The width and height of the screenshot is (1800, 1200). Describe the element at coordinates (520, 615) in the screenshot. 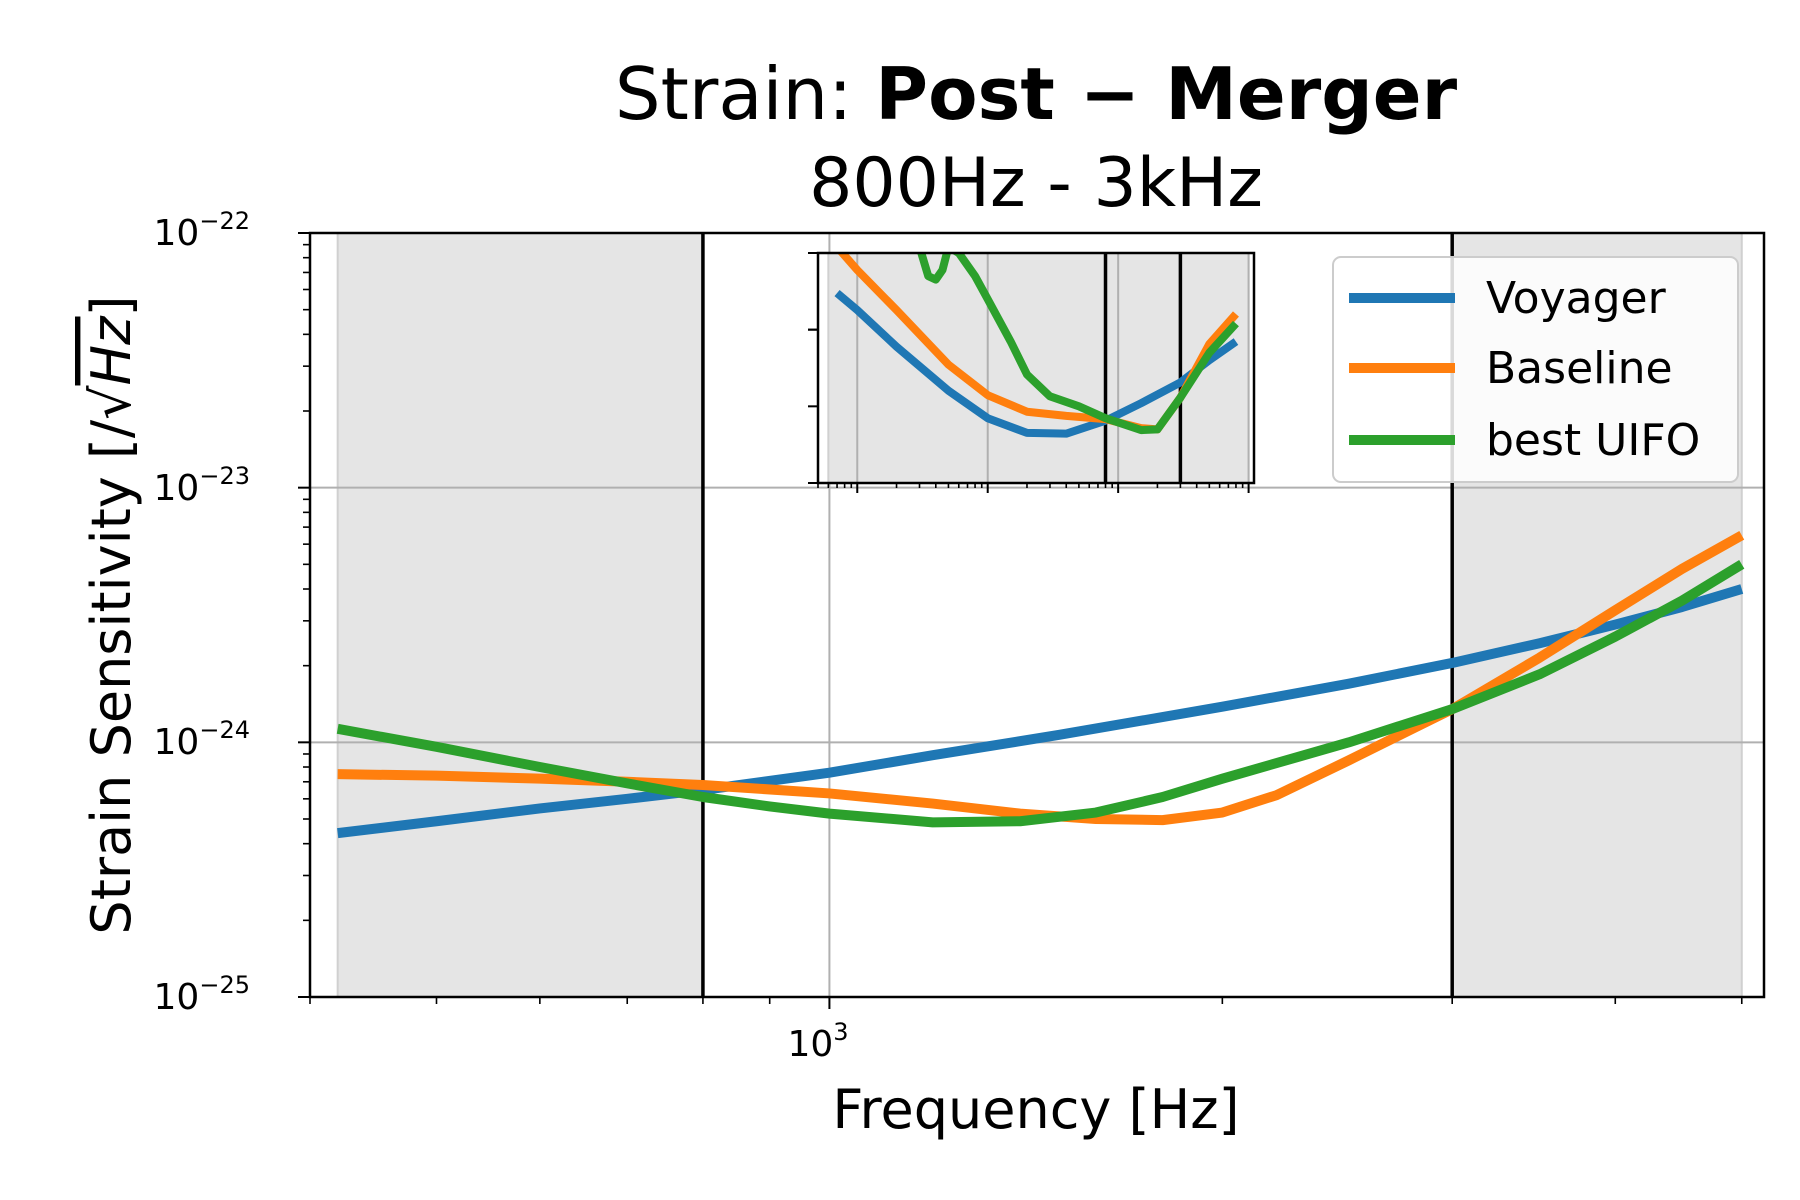

I see `main-shaded-region` at that location.